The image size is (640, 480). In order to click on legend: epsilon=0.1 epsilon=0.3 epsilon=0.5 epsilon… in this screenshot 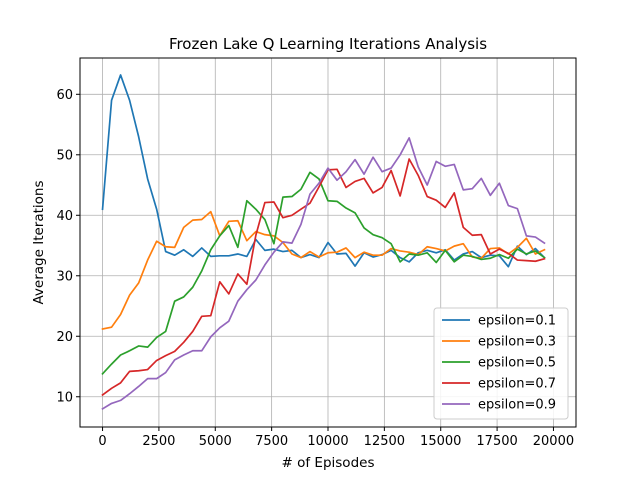, I will do `click(501, 363)`.